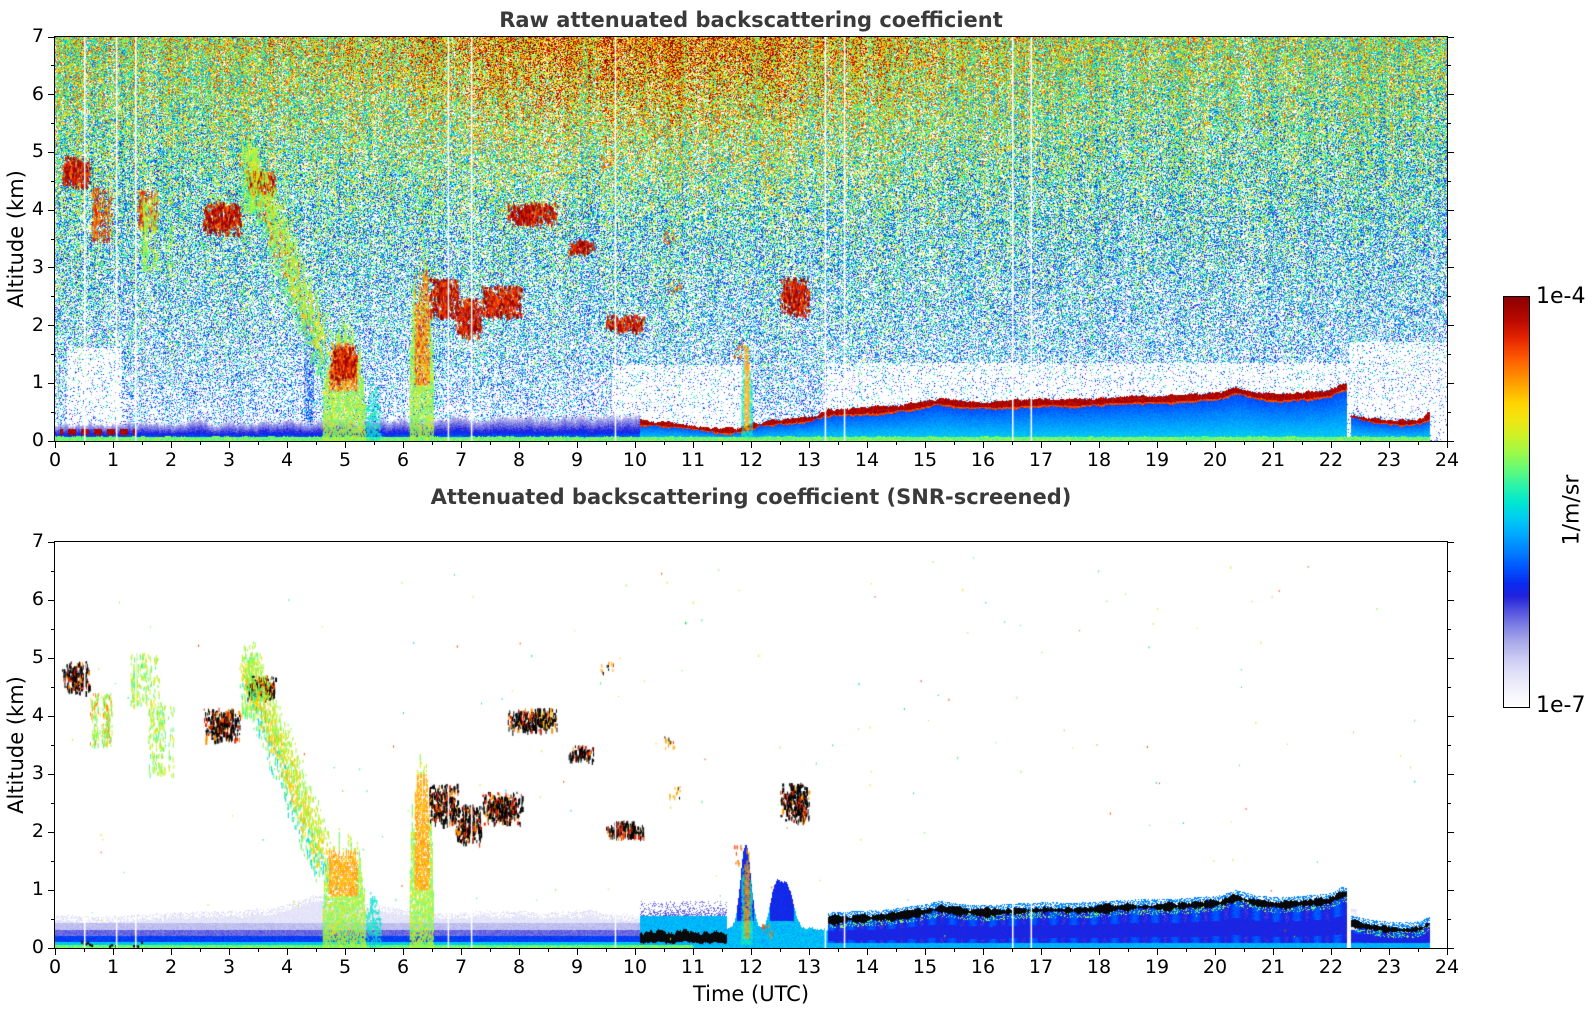 The width and height of the screenshot is (1595, 1020). Describe the element at coordinates (1041, 967) in the screenshot. I see `x-tick-label: 17` at that location.